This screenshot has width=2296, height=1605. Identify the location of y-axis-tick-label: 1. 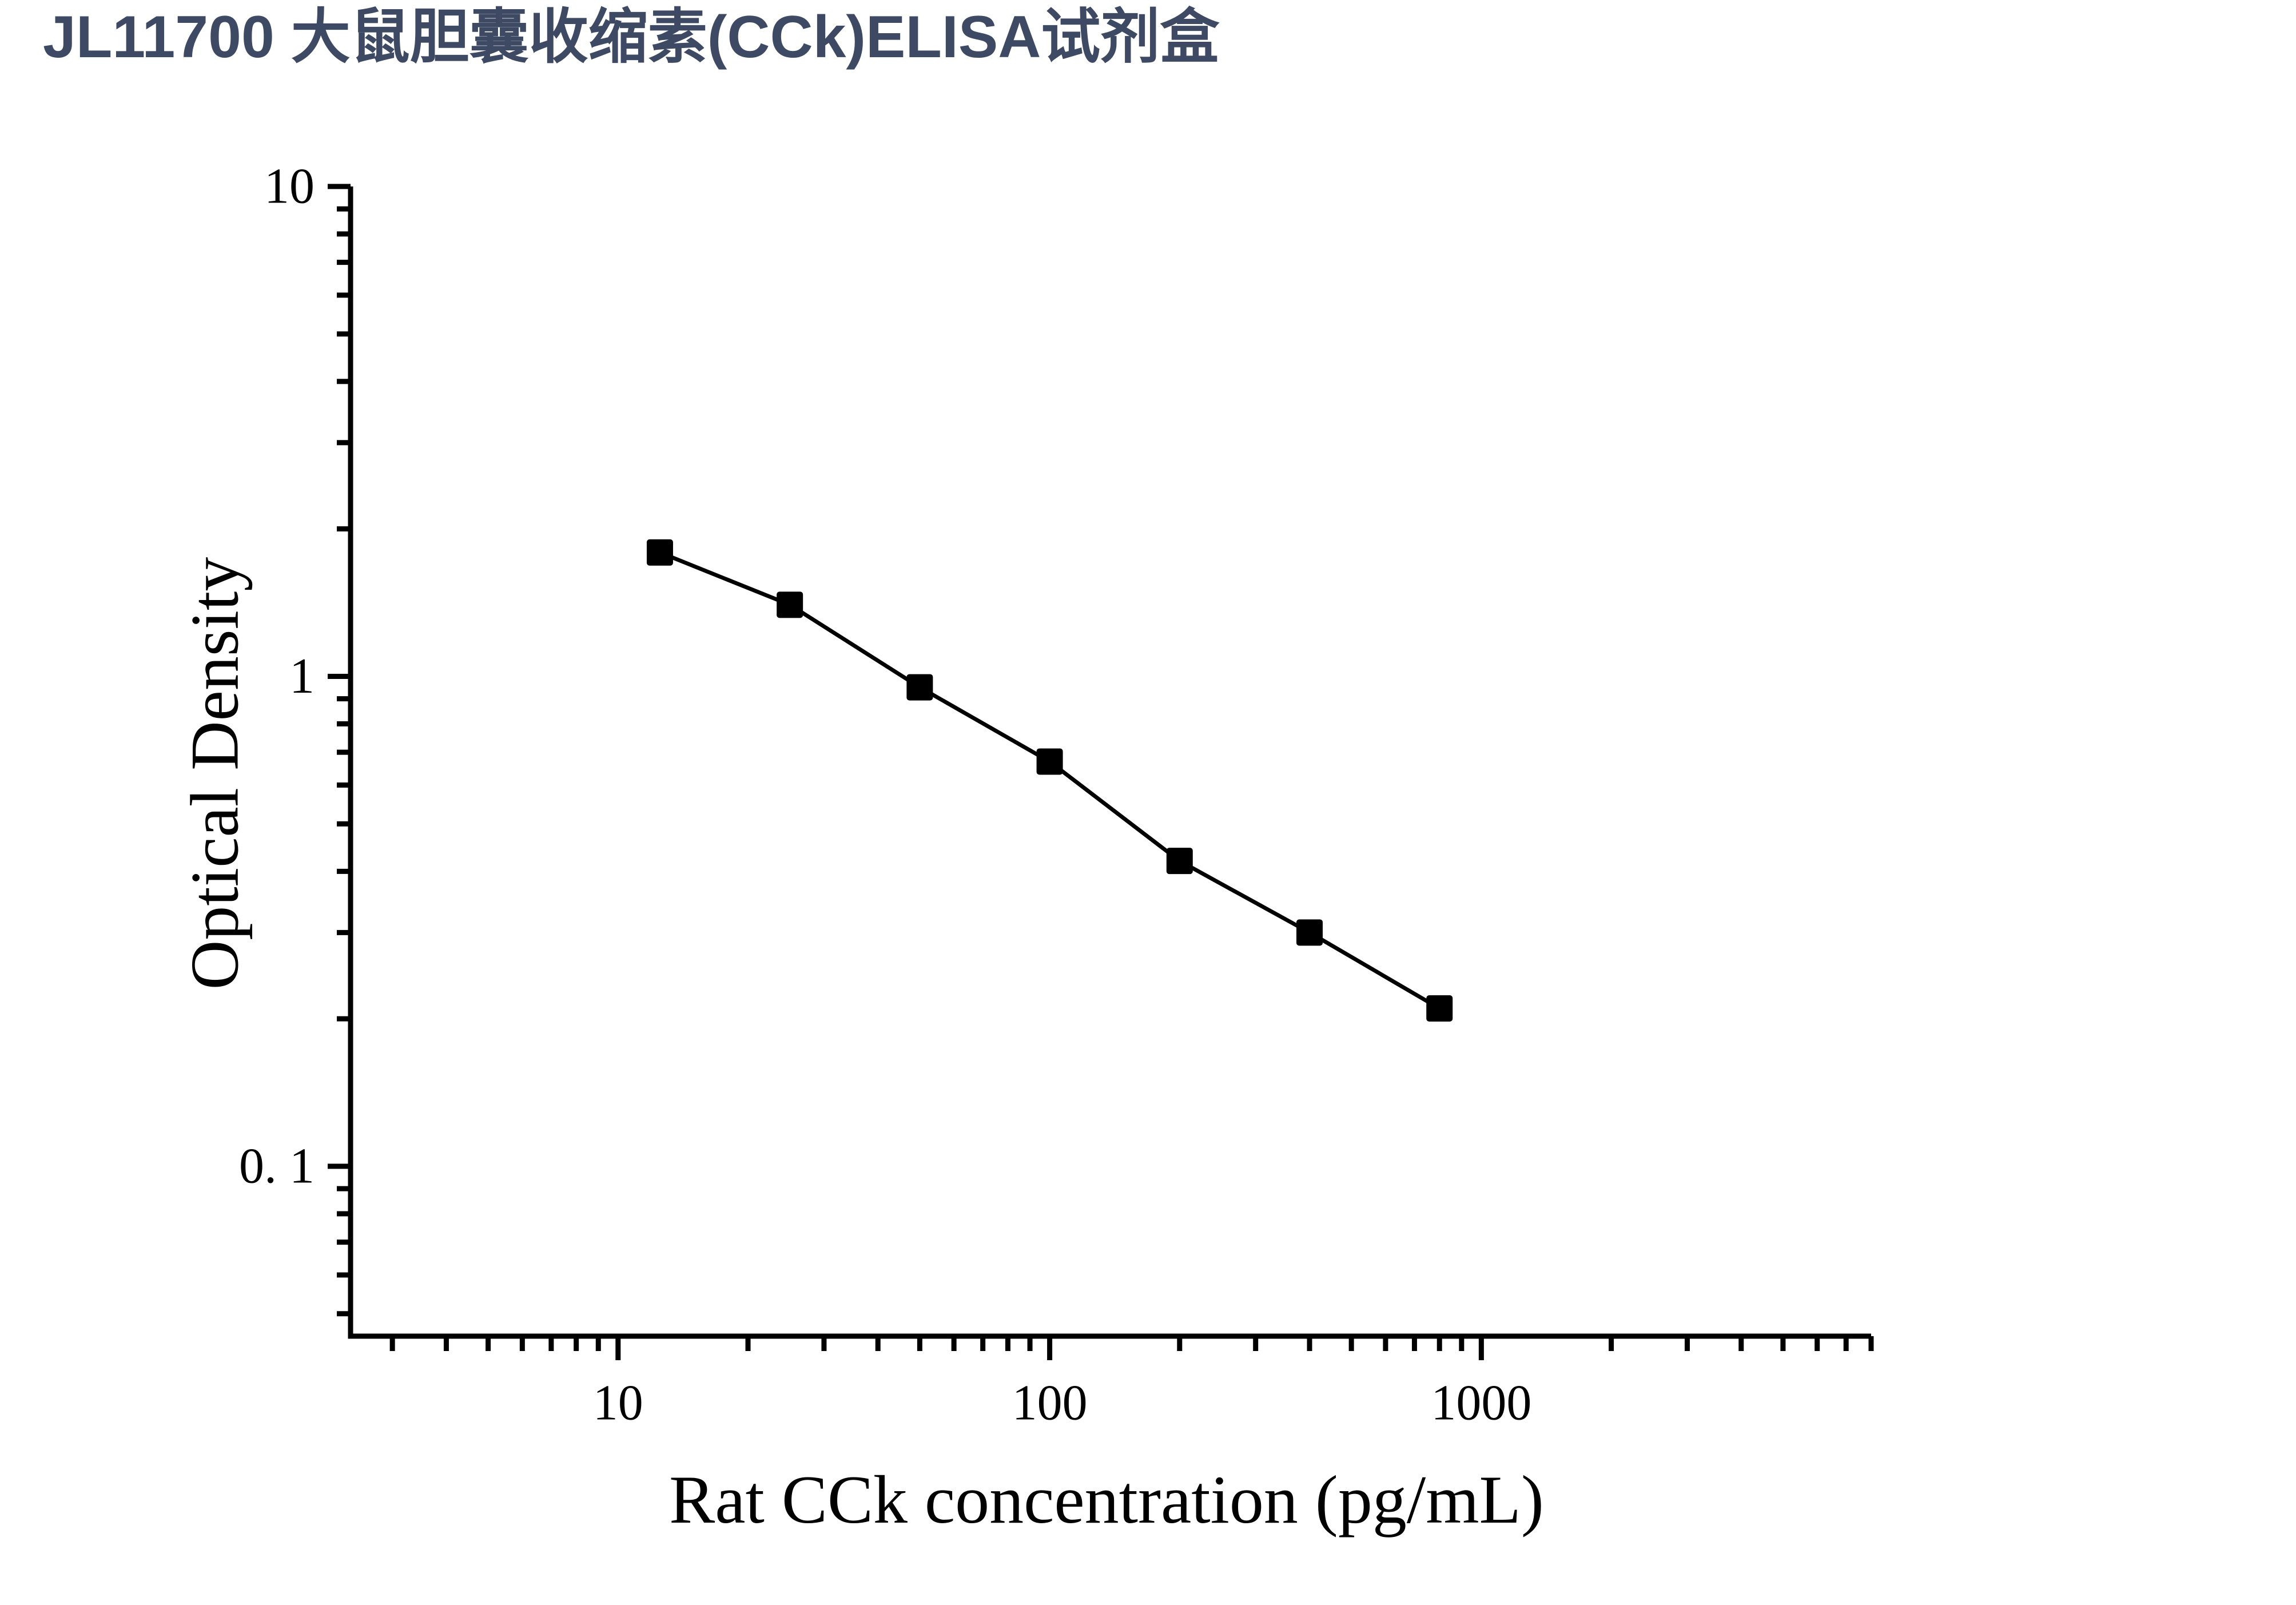
(302, 676).